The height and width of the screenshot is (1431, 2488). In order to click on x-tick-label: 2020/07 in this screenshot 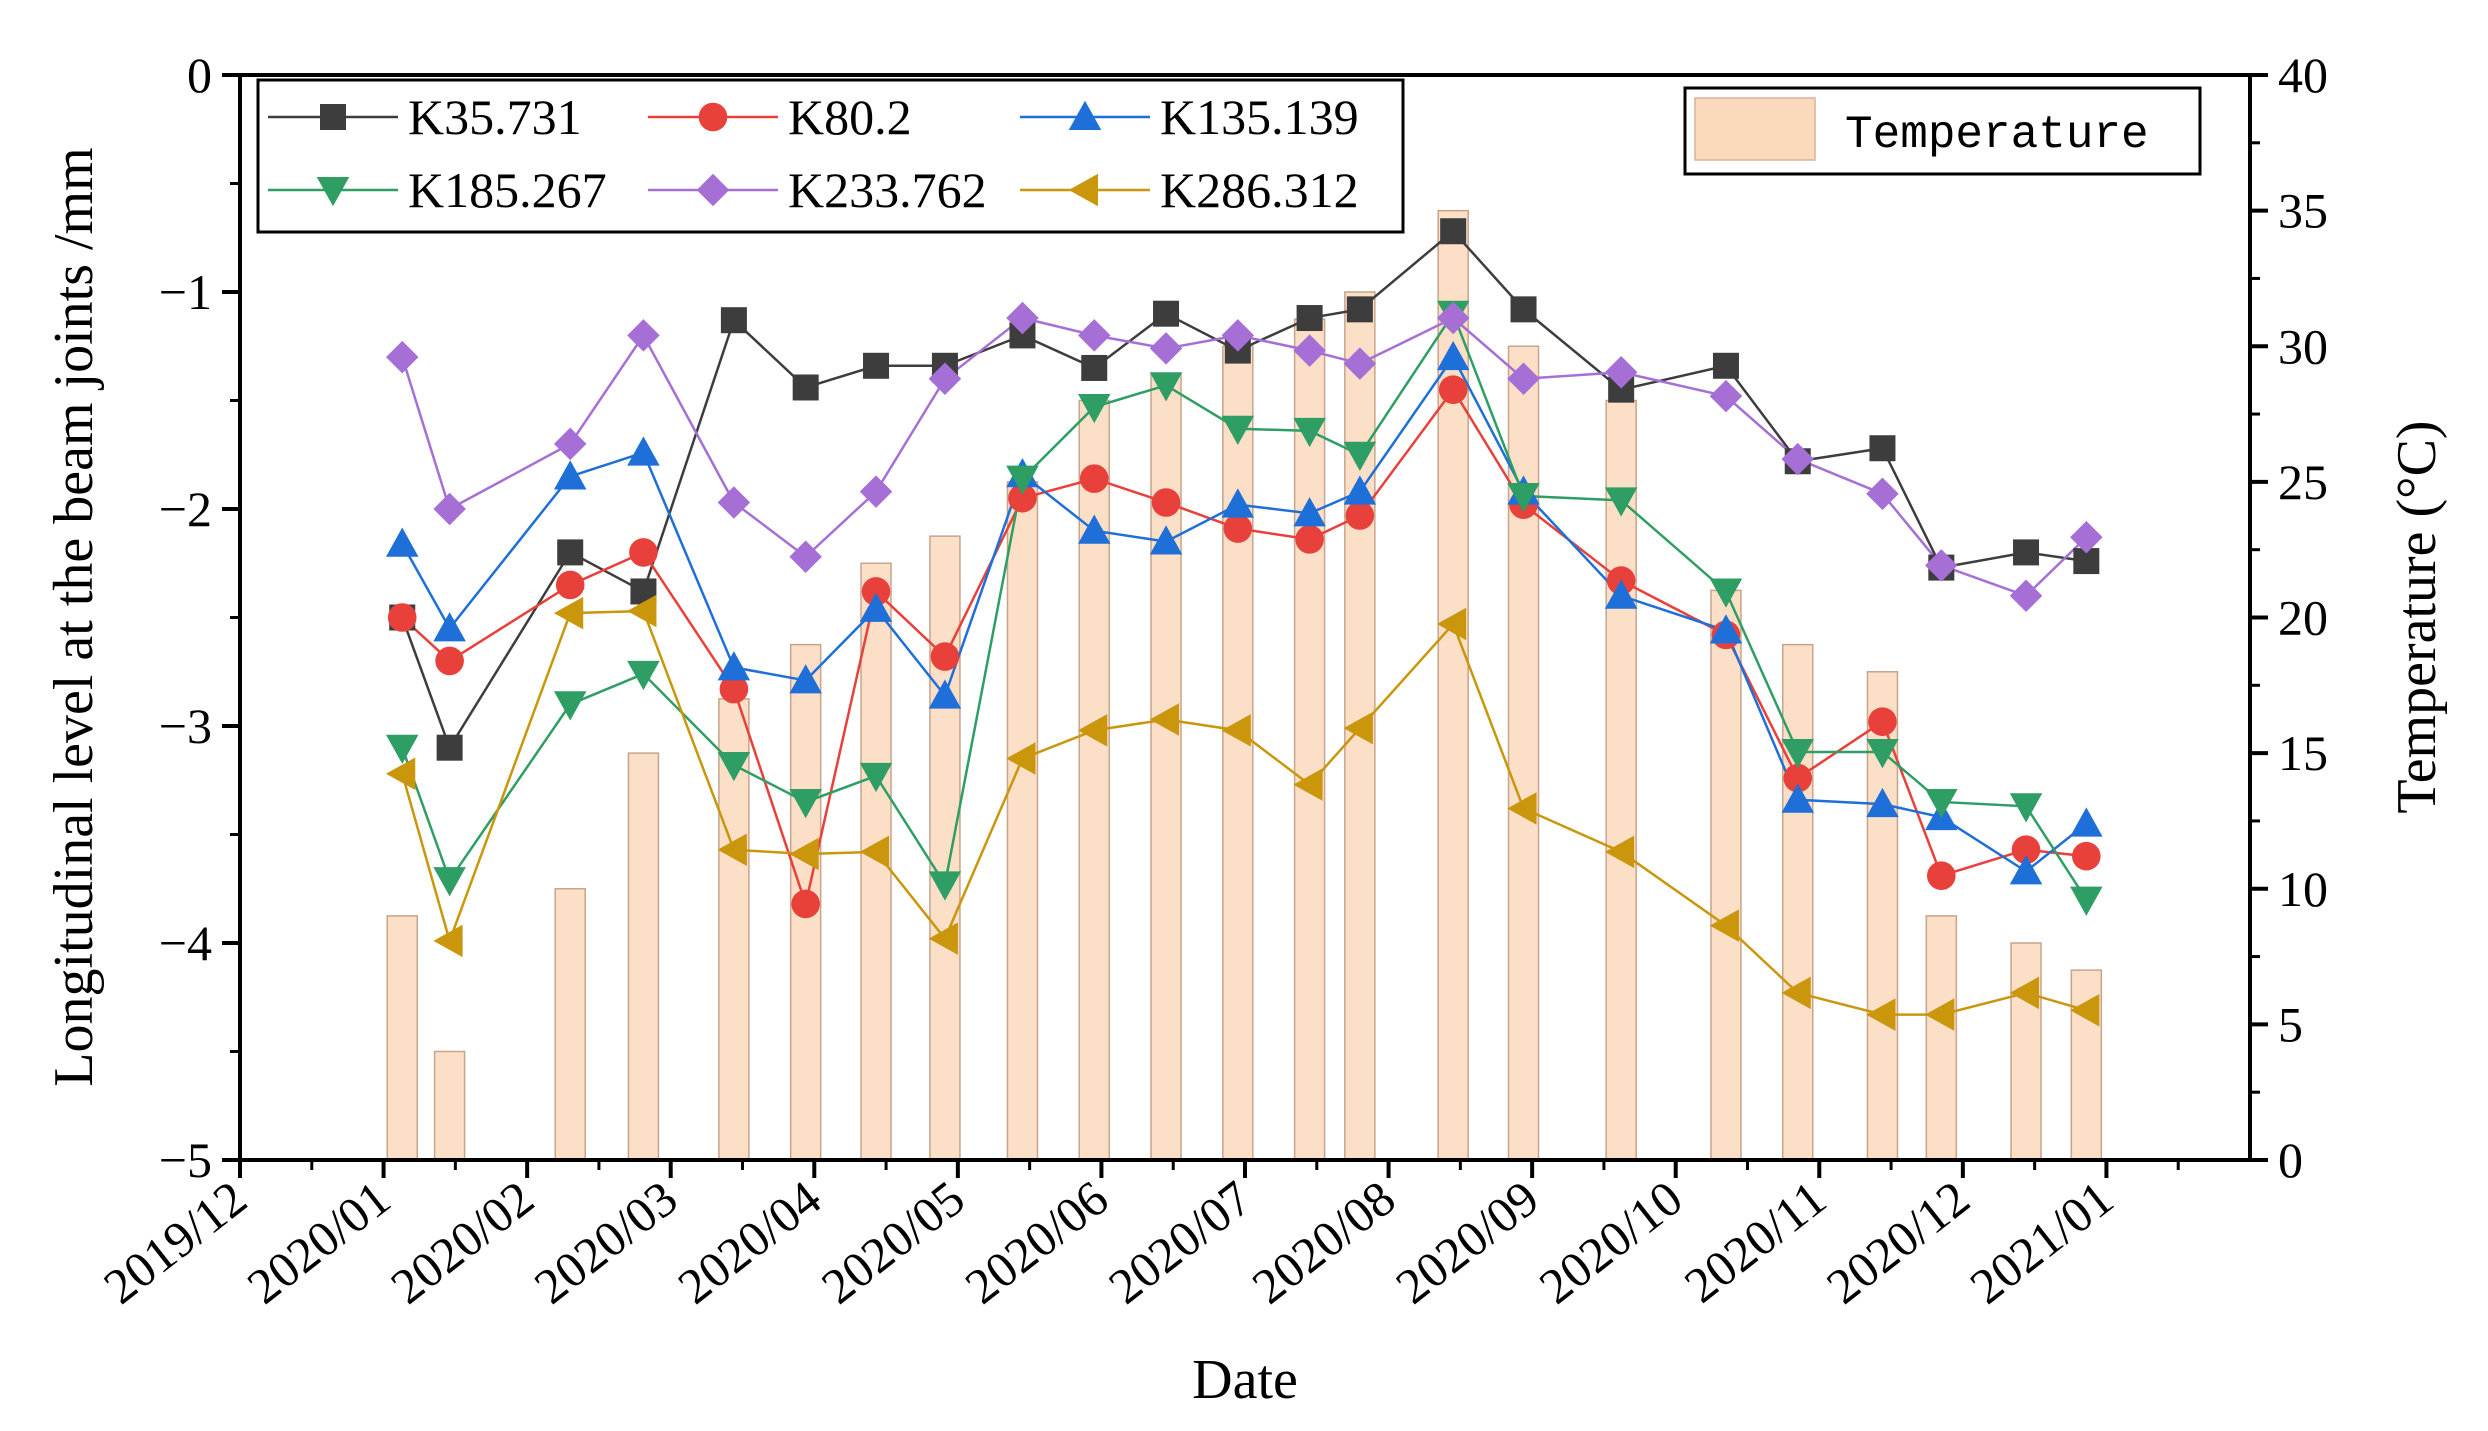, I will do `click(1180, 1242)`.